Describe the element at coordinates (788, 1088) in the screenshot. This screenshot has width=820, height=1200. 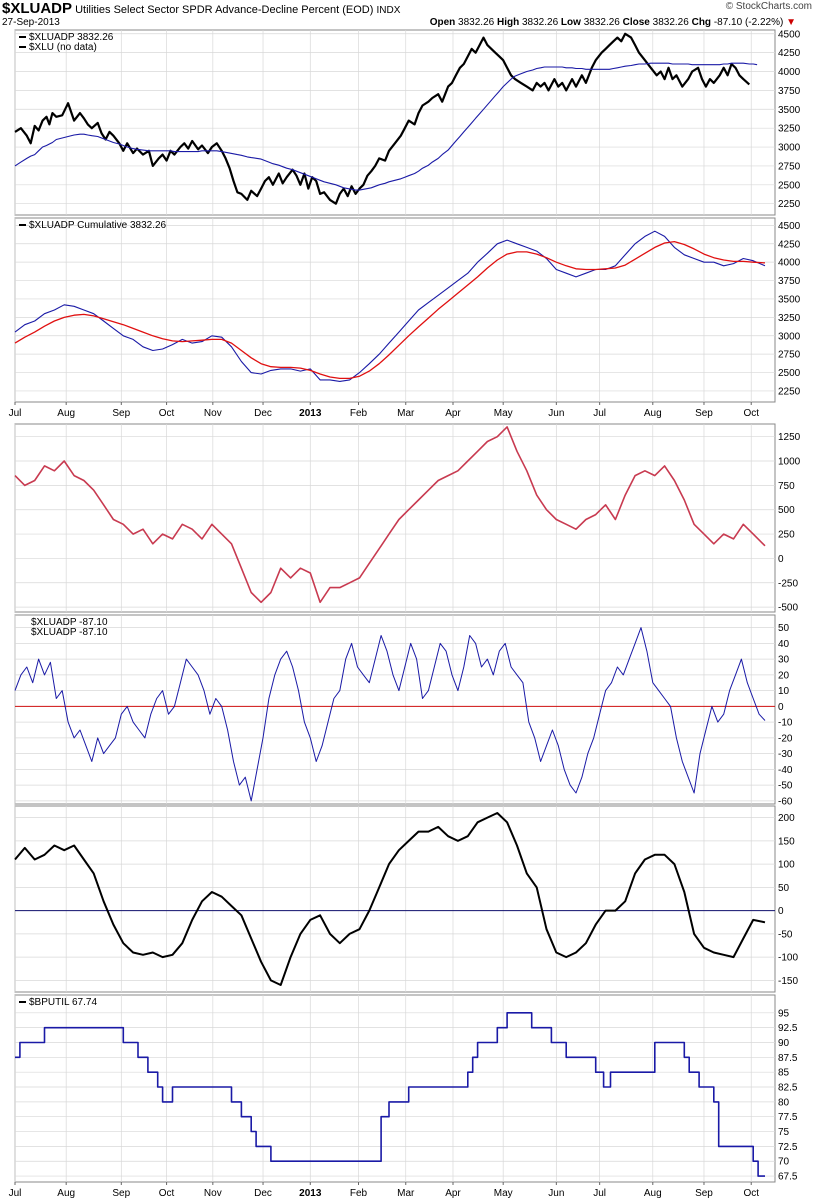
I see `y-tick-label: 82.5` at that location.